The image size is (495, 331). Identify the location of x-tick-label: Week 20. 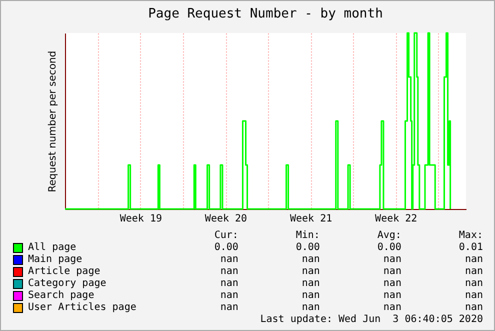
(226, 219).